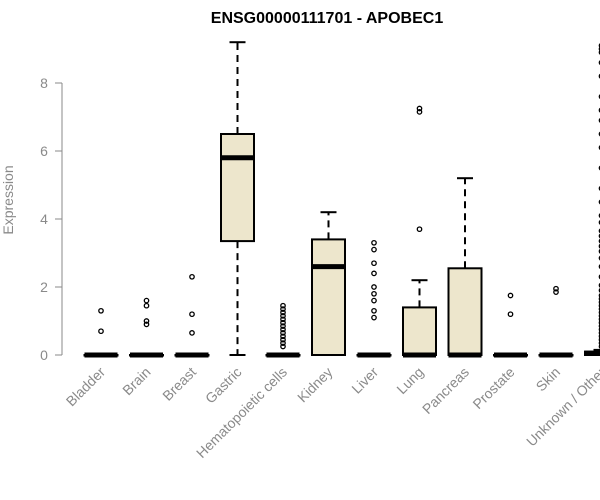 The height and width of the screenshot is (500, 600). I want to click on x-tick-label: Kidney, so click(315, 385).